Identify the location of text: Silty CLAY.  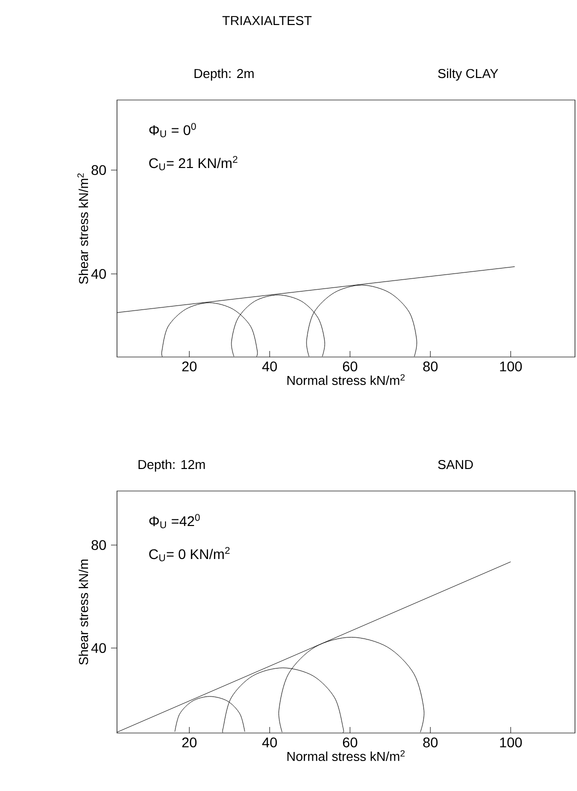
(468, 74).